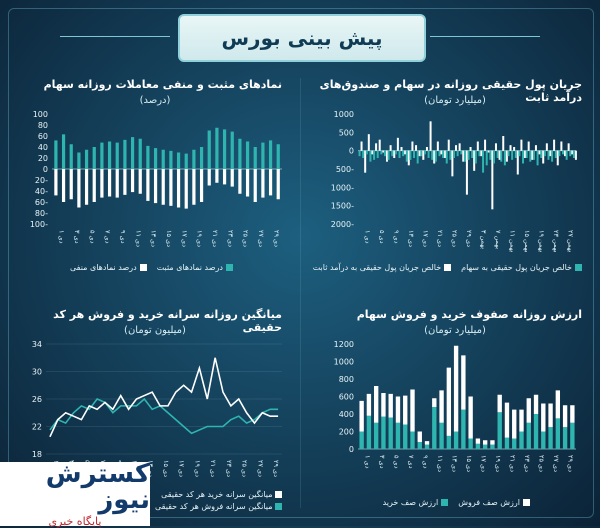 The width and height of the screenshot is (600, 528). What do you see at coordinates (302, 38) in the screenshot?
I see `page-title: پیش بینی بورس` at bounding box center [302, 38].